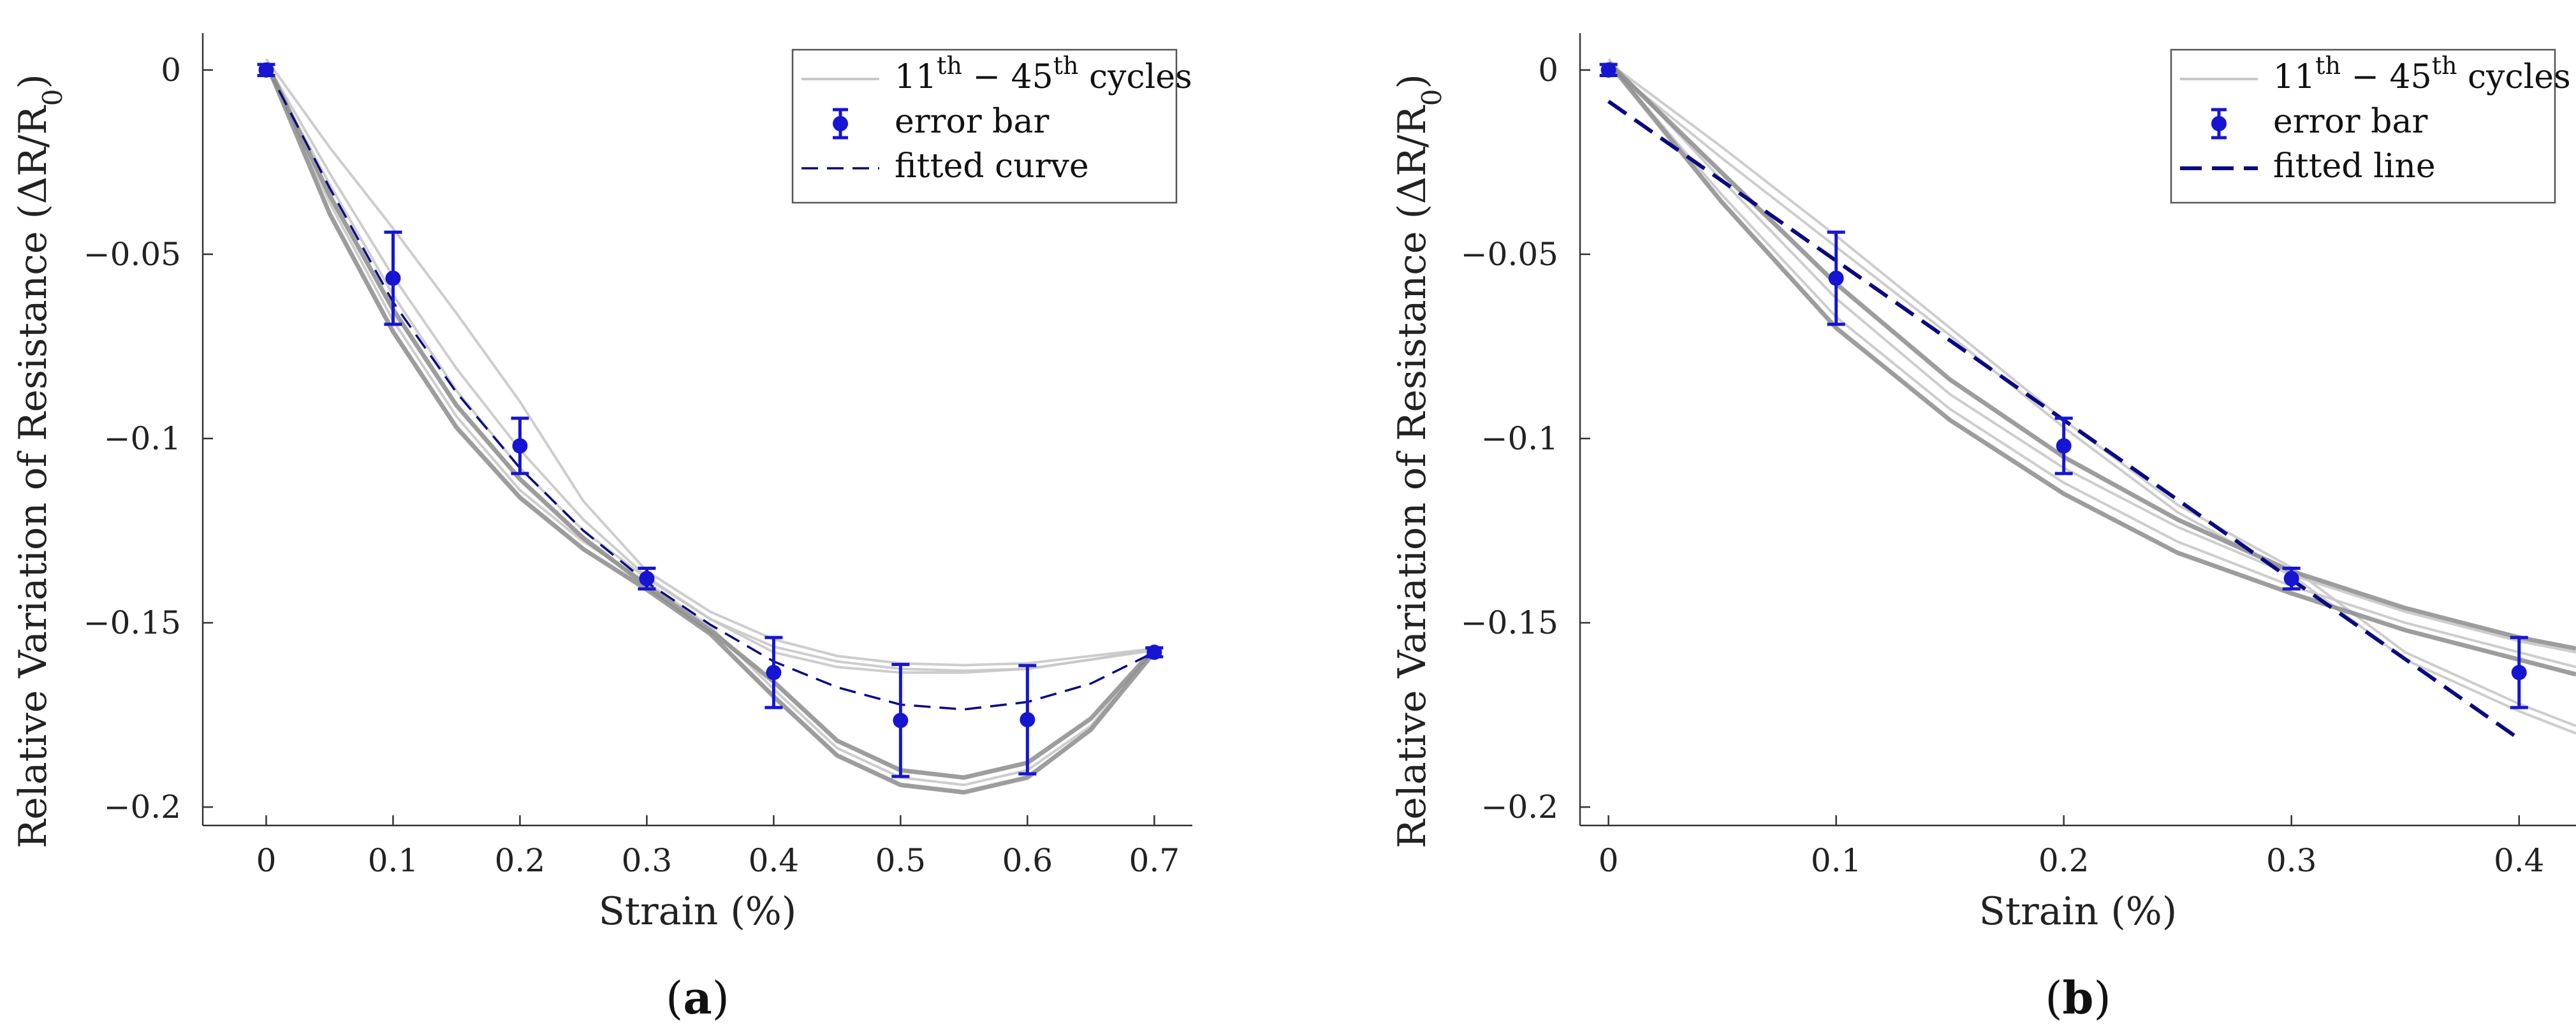 This screenshot has width=2576, height=1032. What do you see at coordinates (1154, 860) in the screenshot?
I see `x-tick-label: 0.7` at bounding box center [1154, 860].